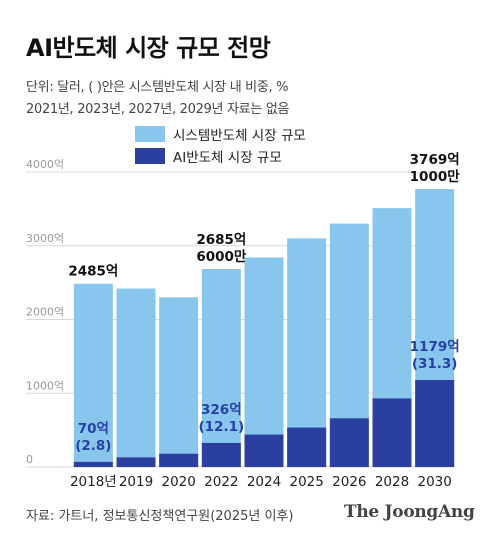 The width and height of the screenshot is (480, 542). What do you see at coordinates (178, 482) in the screenshot?
I see `x-tick-label: 2020` at bounding box center [178, 482].